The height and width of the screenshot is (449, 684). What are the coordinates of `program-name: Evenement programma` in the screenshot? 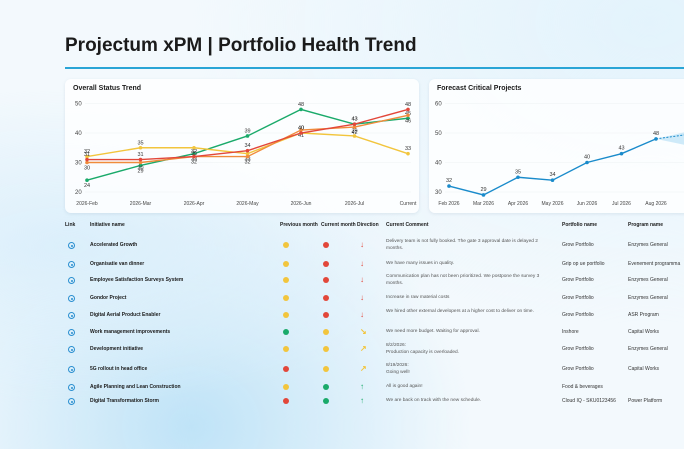 It's located at (654, 264).